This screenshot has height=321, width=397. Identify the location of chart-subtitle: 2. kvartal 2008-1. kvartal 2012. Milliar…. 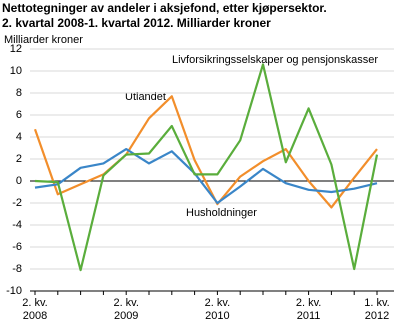
(136, 23).